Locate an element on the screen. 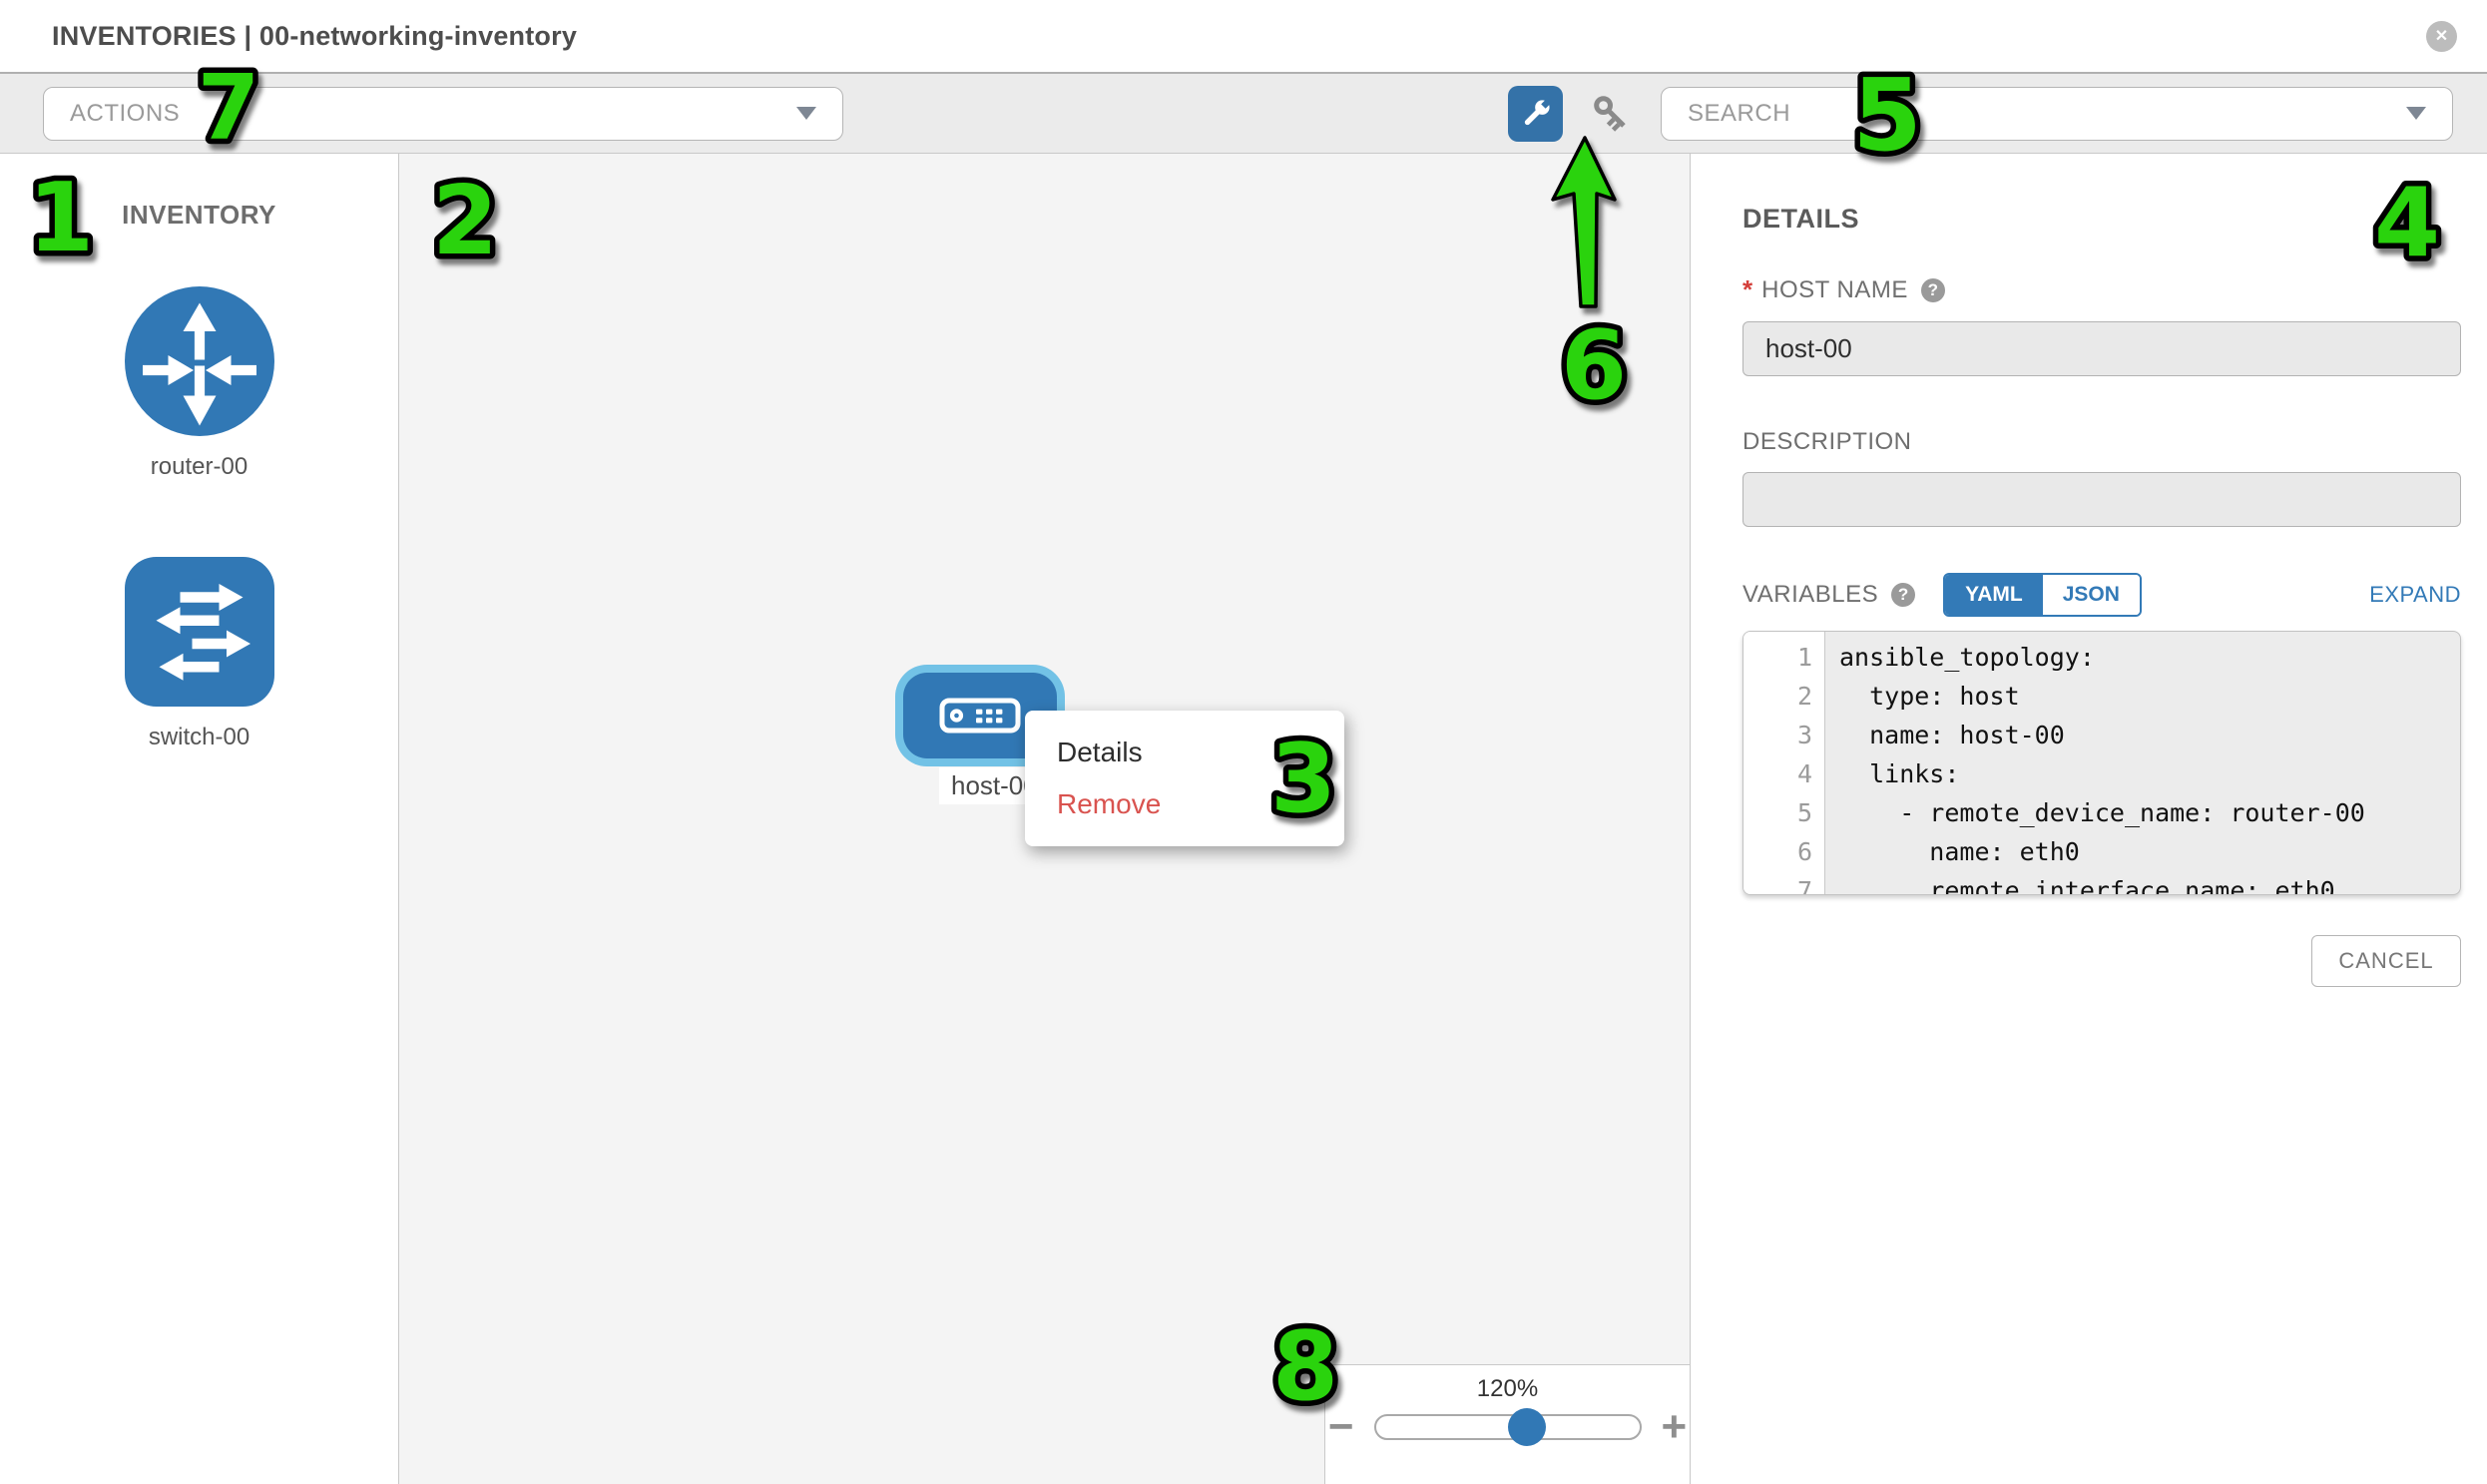 The width and height of the screenshot is (2487, 1484). sidebar-item-switch: switch-00 is located at coordinates (199, 654).